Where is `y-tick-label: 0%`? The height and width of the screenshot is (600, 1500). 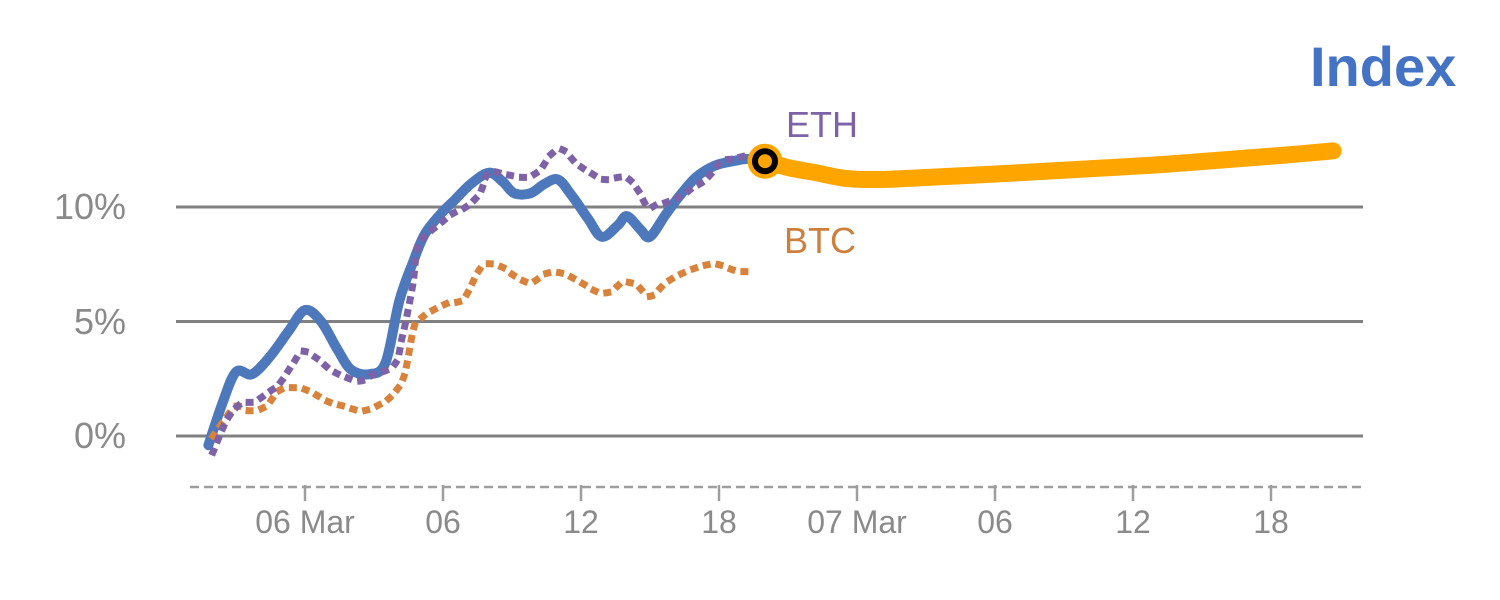 y-tick-label: 0% is located at coordinates (99, 435).